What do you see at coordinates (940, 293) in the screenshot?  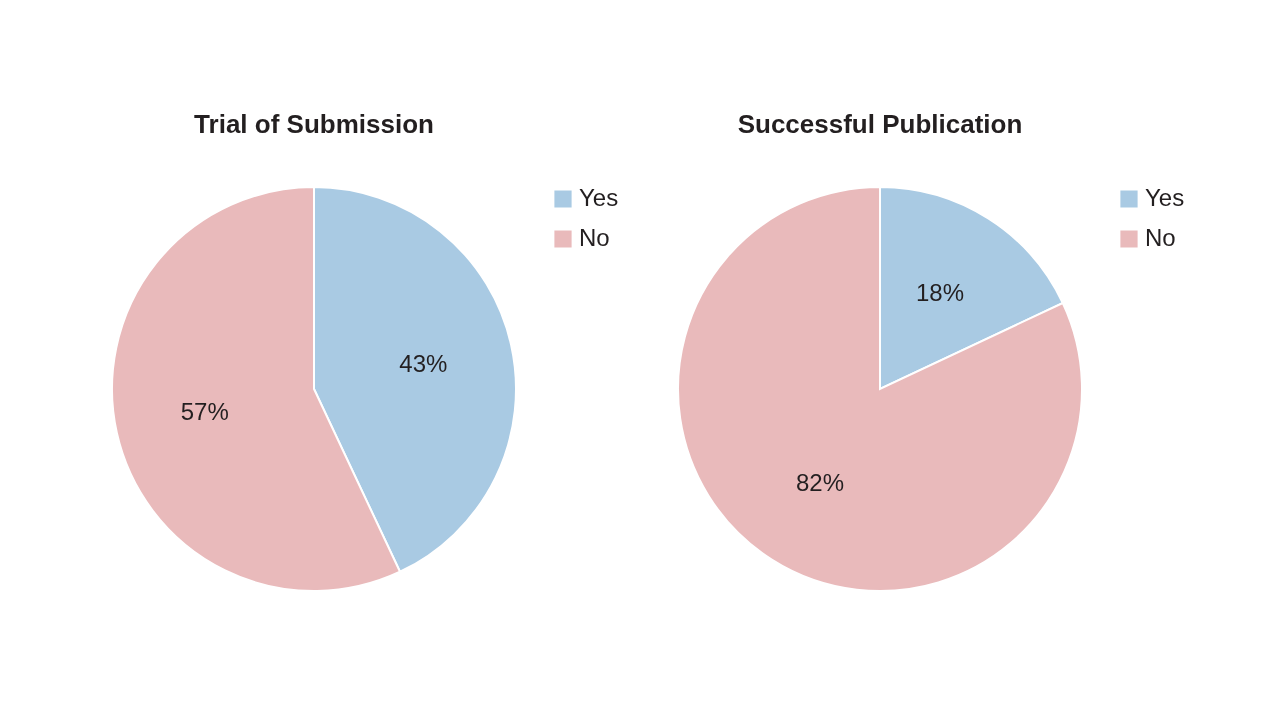 I see `data-label: 18%` at bounding box center [940, 293].